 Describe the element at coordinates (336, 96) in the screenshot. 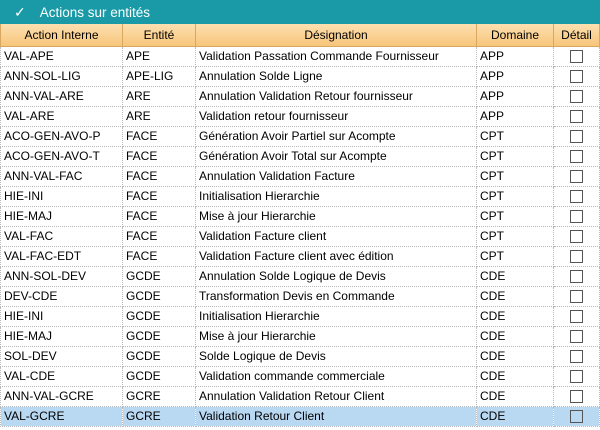

I see `designation-cell: Annulation Validation Retour fournisseur` at that location.